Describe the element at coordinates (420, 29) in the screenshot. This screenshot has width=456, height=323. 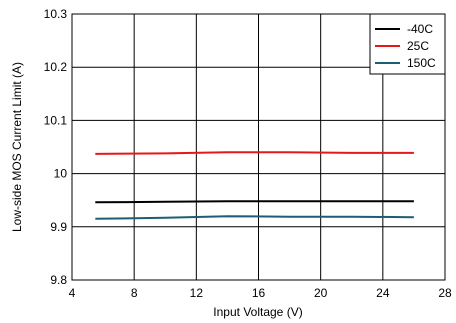
I see `legend-label: -40C` at that location.